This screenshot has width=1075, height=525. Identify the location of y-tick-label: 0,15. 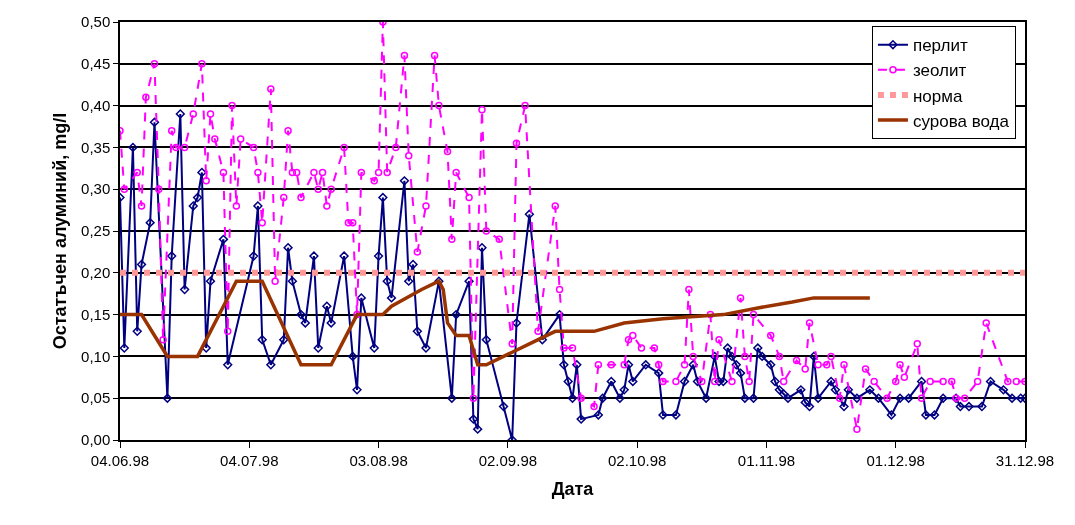
(96, 314).